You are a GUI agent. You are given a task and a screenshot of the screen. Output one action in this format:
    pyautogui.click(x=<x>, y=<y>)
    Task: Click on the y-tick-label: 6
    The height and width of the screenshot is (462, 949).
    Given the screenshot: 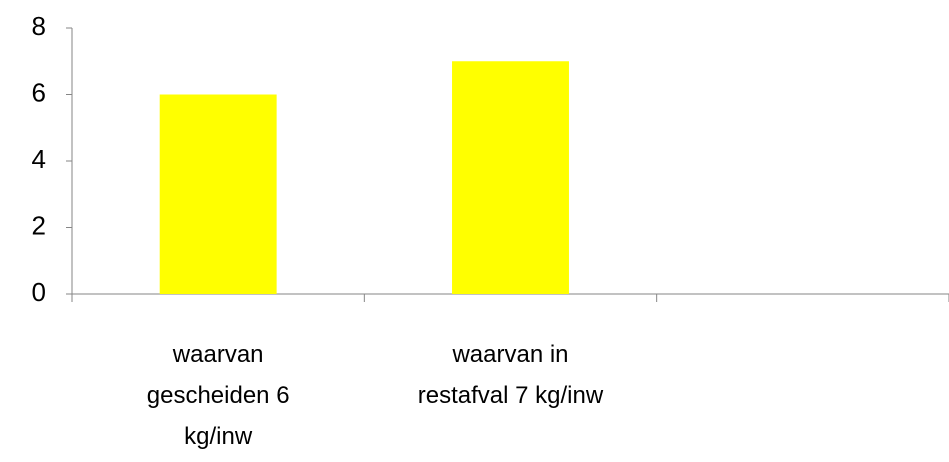 What is the action you would take?
    pyautogui.click(x=39, y=92)
    